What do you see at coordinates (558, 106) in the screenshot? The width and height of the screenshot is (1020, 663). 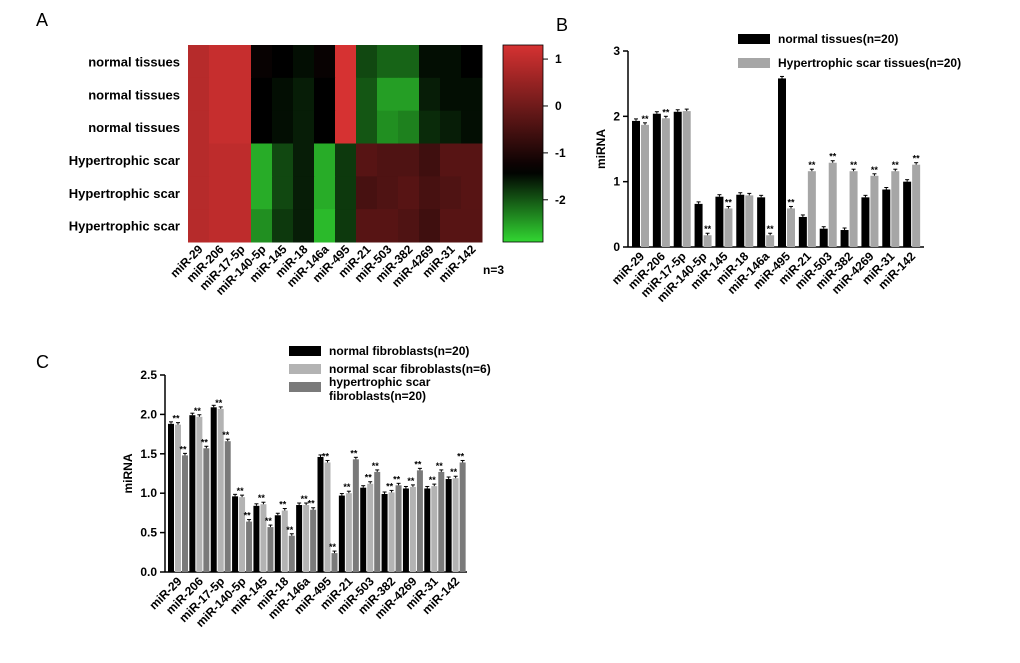 I see `colorbar-tick-label: 0` at bounding box center [558, 106].